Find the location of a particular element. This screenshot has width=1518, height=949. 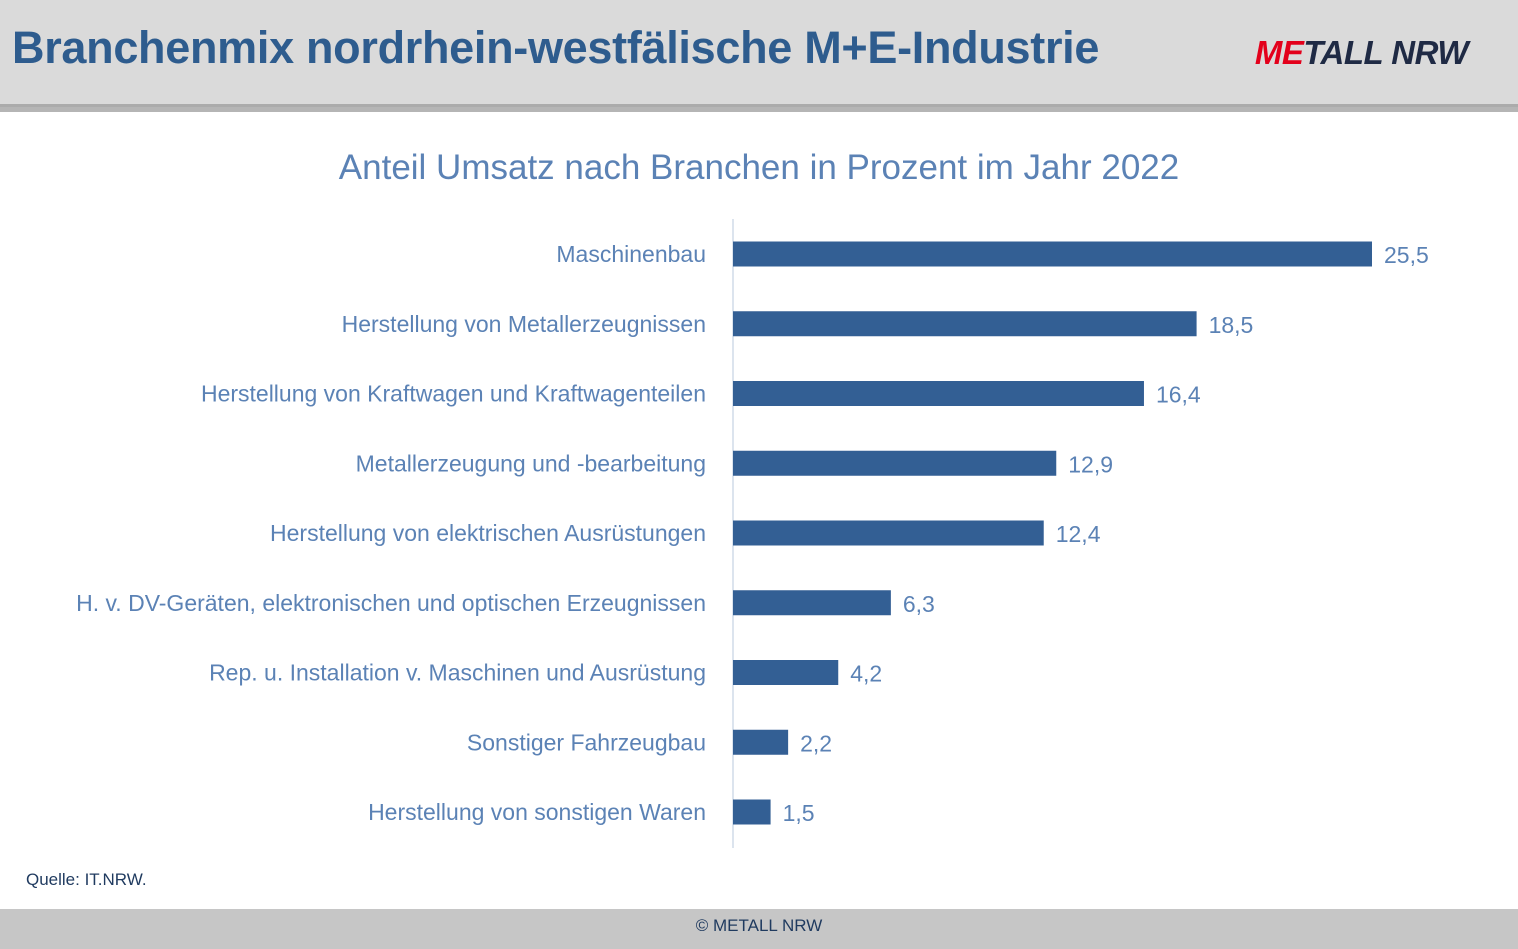

data-label: 1,5 is located at coordinates (799, 813).